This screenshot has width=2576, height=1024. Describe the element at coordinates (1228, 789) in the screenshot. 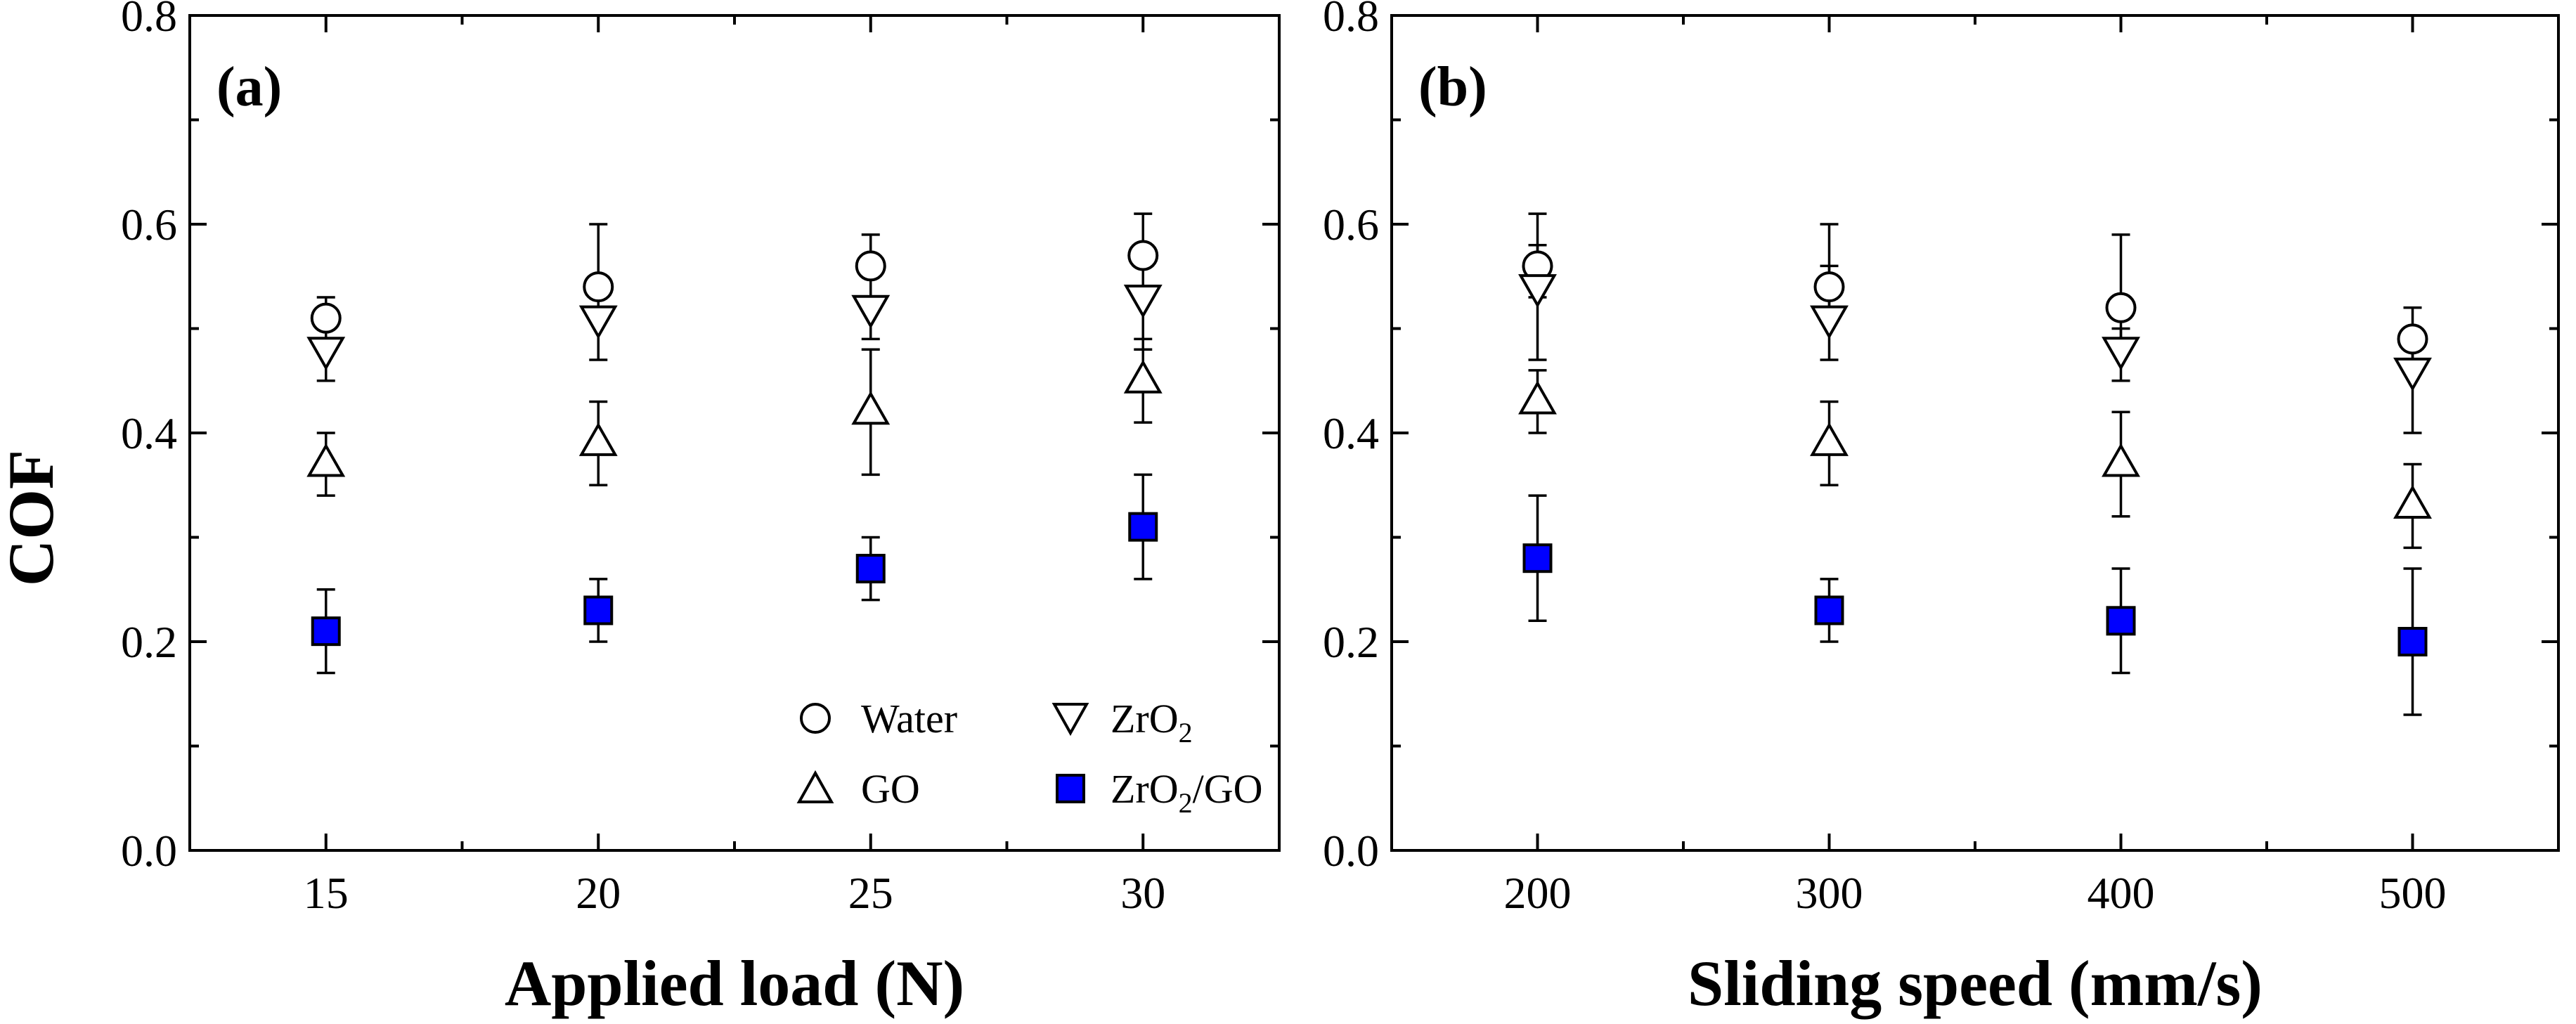

I see `legend-label-zro2-go-tail: /GO` at that location.